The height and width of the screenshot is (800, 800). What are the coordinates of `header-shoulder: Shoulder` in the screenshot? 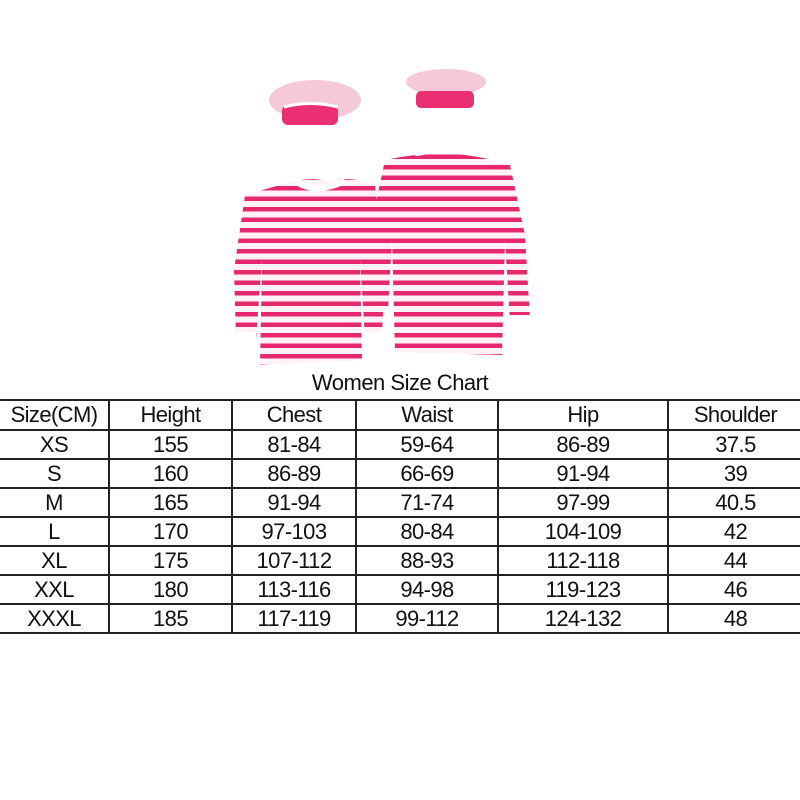 It's located at (733, 415).